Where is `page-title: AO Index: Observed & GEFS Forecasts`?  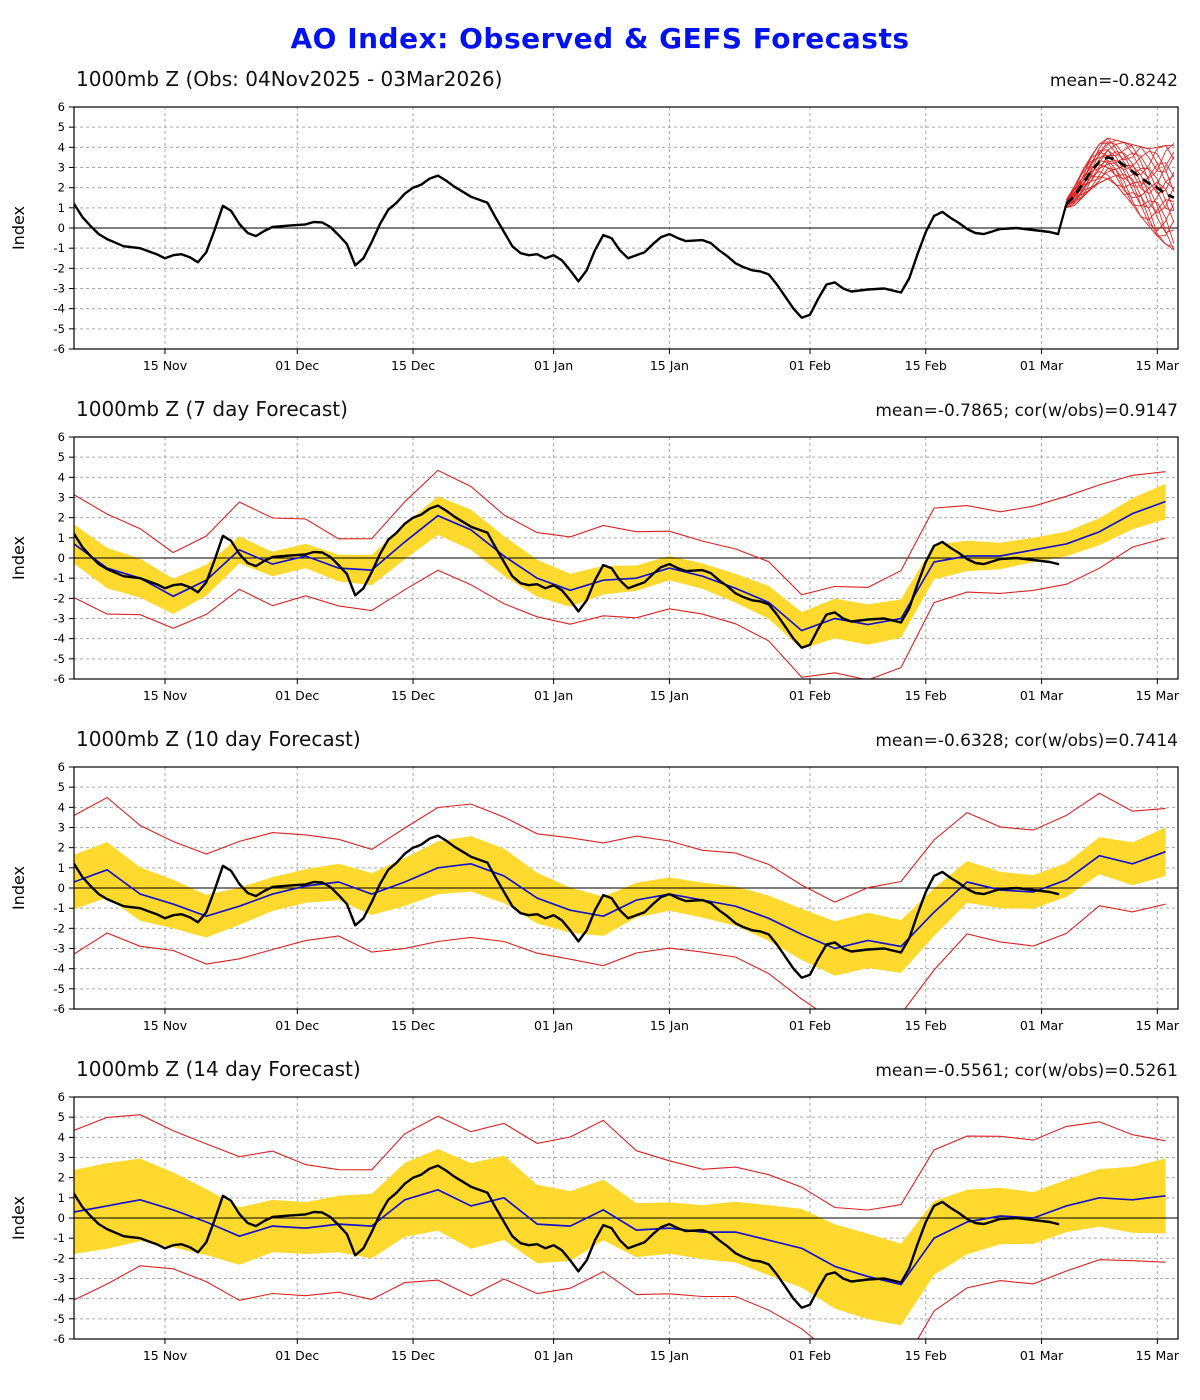
page-title: AO Index: Observed & GEFS Forecasts is located at coordinates (600, 38).